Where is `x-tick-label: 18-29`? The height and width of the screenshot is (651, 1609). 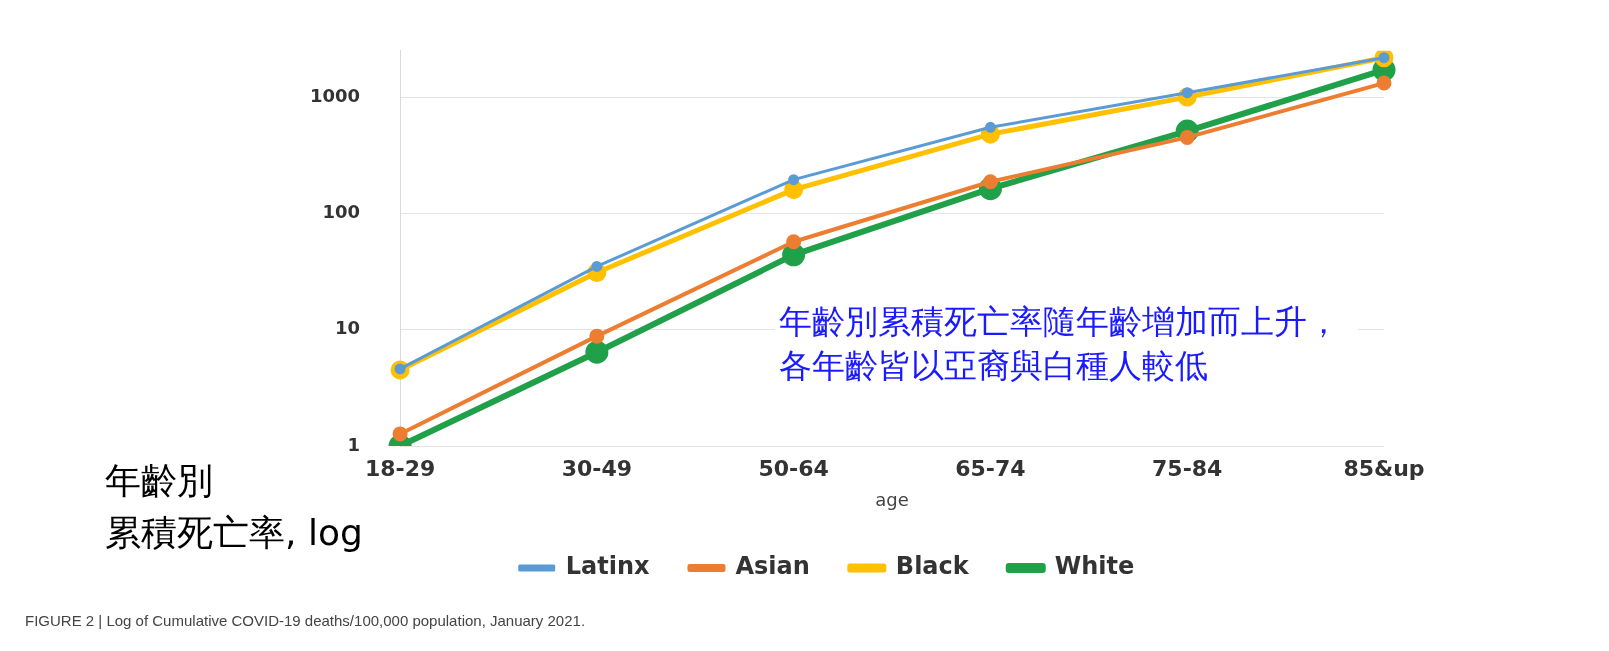 x-tick-label: 18-29 is located at coordinates (400, 468).